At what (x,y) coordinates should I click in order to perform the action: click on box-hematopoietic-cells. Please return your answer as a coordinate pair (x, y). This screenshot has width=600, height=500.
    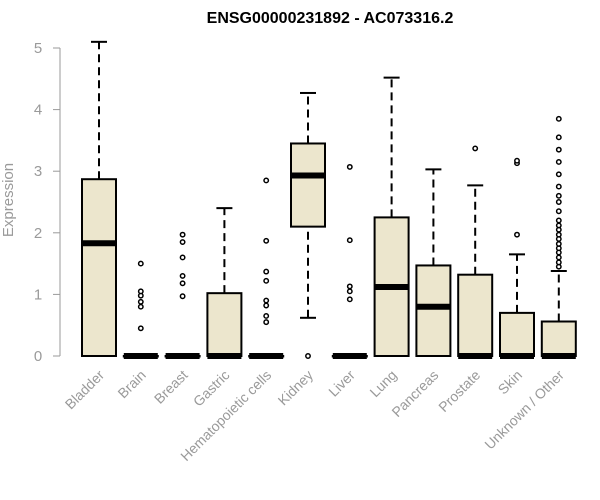
    Looking at the image, I should click on (266, 268).